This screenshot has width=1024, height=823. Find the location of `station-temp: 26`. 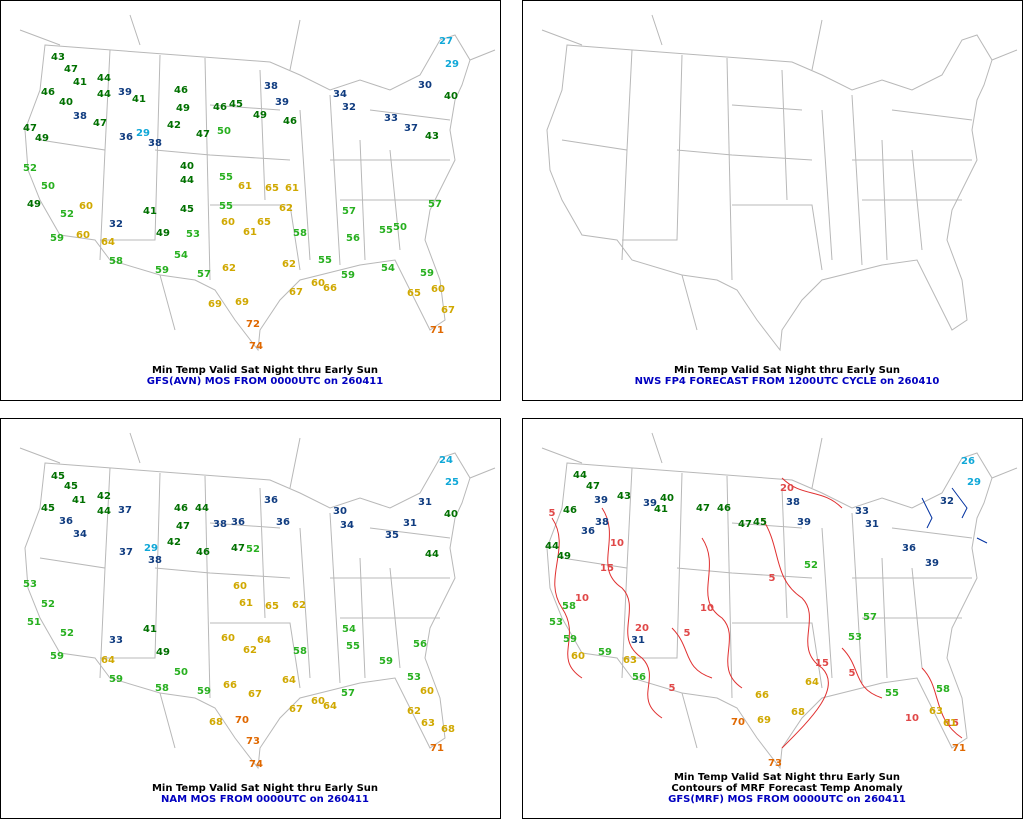

station-temp: 26 is located at coordinates (968, 461).